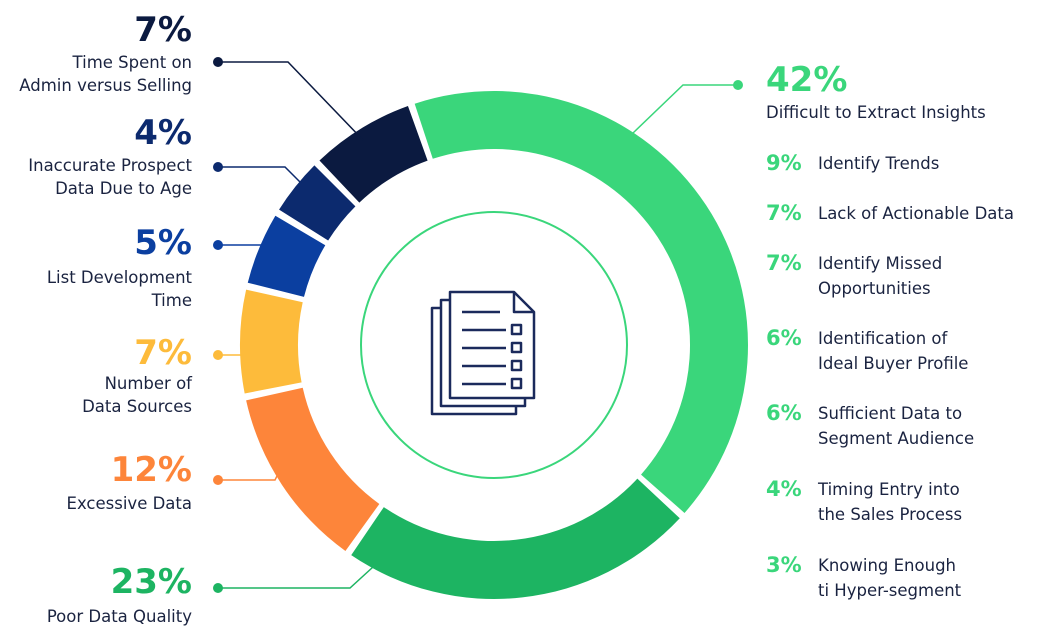  I want to click on breakdown-value: 4%, so click(784, 489).